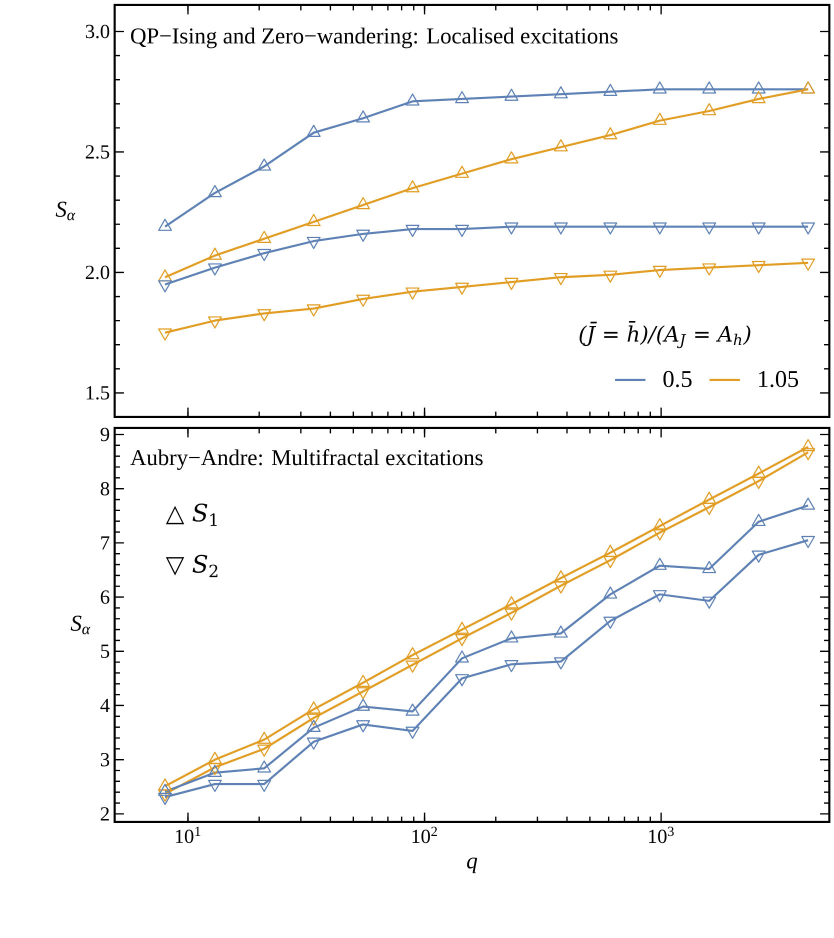 The width and height of the screenshot is (834, 938). Describe the element at coordinates (105, 597) in the screenshot. I see `y-tick-label: 6` at that location.